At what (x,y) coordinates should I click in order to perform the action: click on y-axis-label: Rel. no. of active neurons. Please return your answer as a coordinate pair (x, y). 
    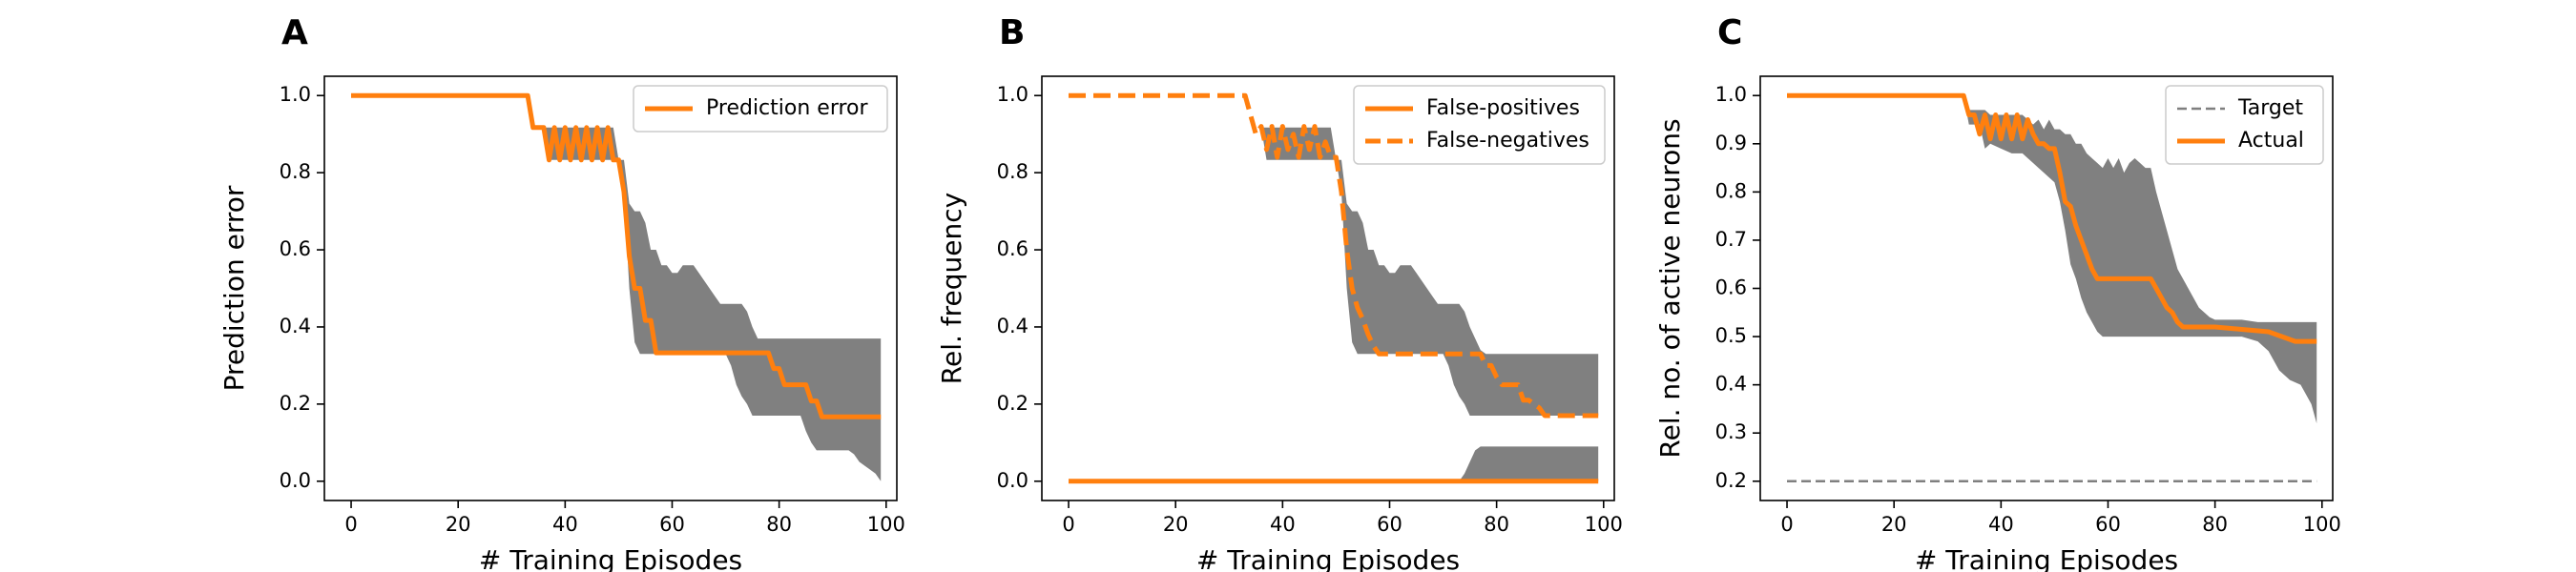
    Looking at the image, I should click on (1670, 288).